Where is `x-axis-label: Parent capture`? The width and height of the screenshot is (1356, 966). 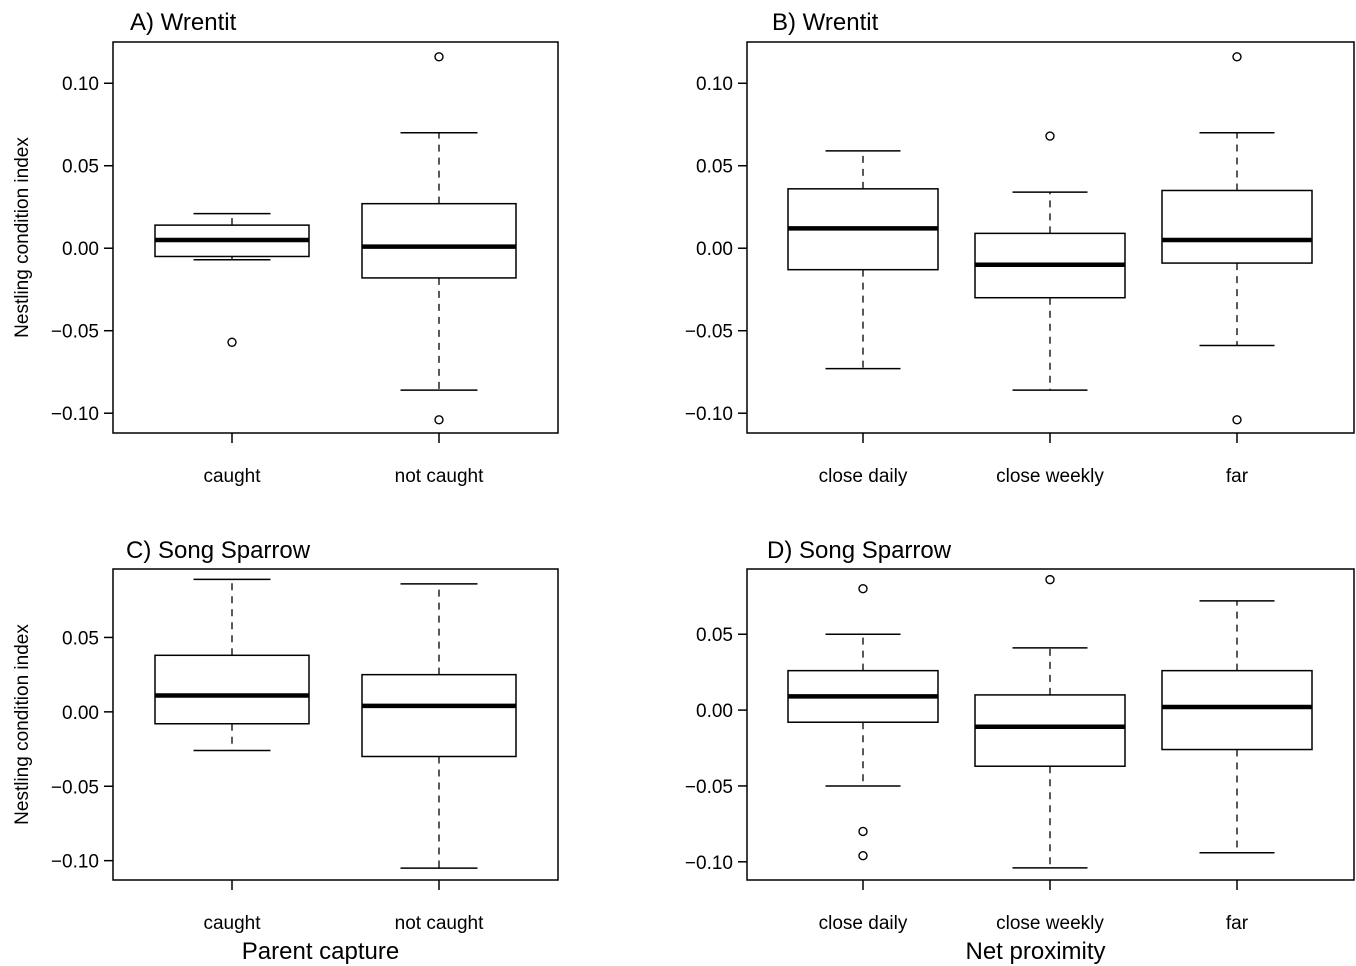 x-axis-label: Parent capture is located at coordinates (320, 951).